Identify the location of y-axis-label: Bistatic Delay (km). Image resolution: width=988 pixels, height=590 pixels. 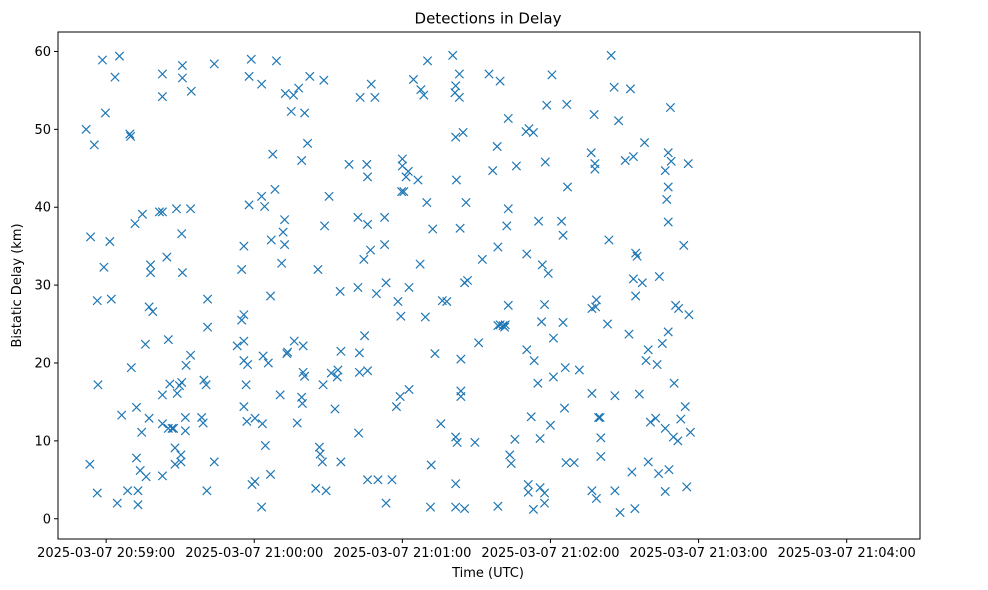
(17, 285).